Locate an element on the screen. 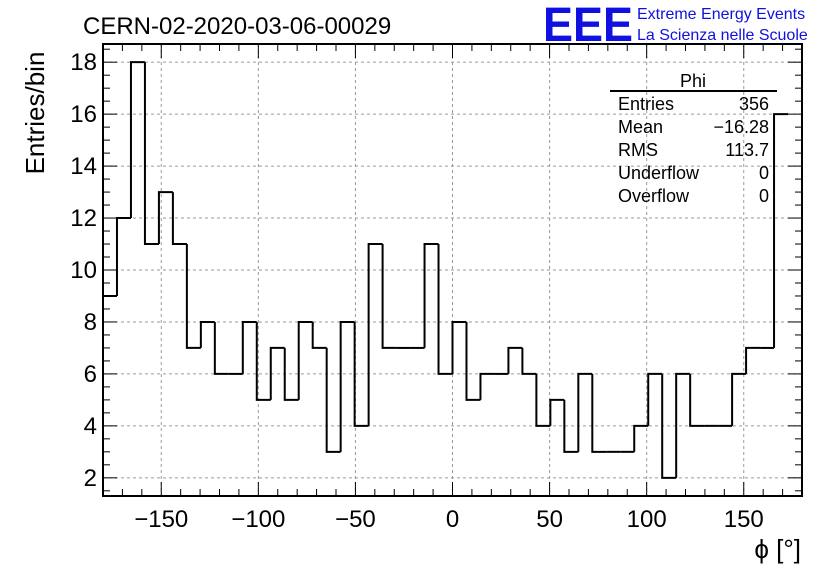  y-axis-label: Entries/bin is located at coordinates (35, 113).